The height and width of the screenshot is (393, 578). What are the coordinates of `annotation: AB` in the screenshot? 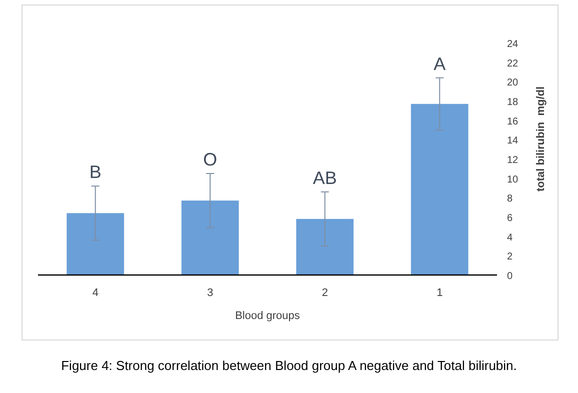 It's located at (324, 178).